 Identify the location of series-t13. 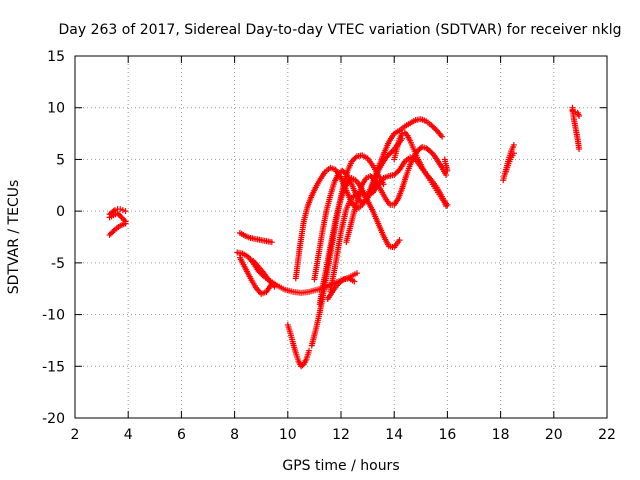
(358, 209).